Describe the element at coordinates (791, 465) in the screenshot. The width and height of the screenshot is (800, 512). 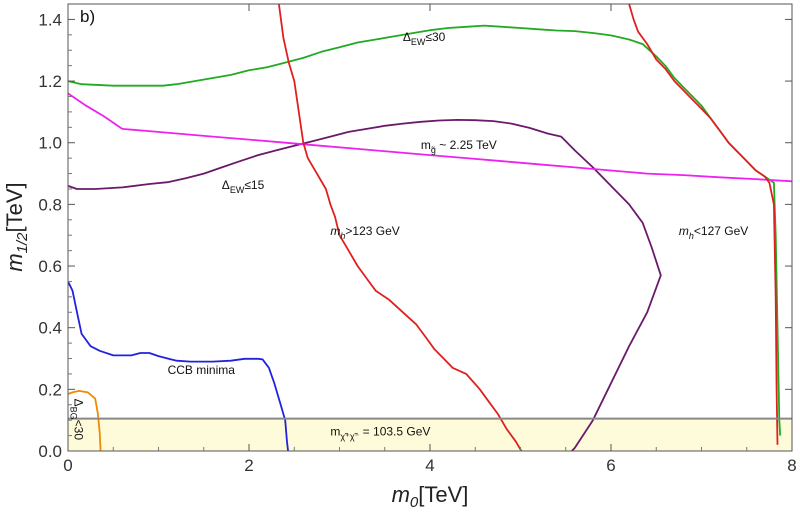
I see `x-tick-label: 8` at that location.